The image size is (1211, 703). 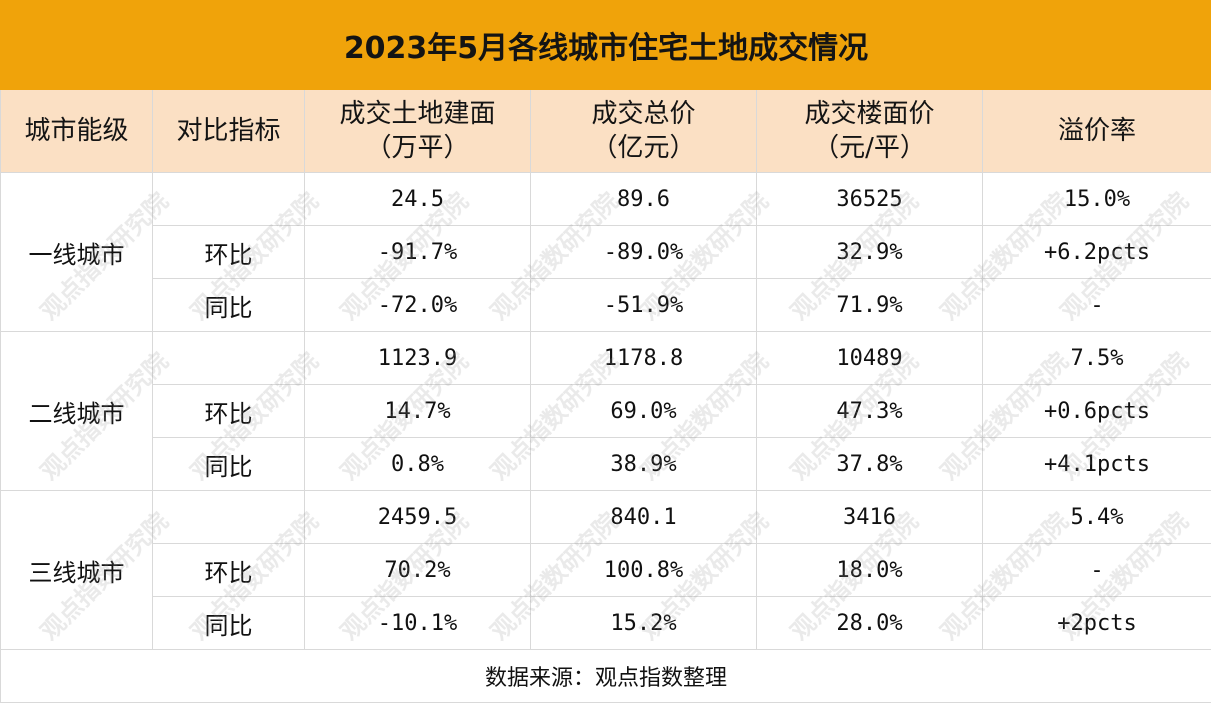 I want to click on header-area-line1: 成交土地建面, so click(x=417, y=114).